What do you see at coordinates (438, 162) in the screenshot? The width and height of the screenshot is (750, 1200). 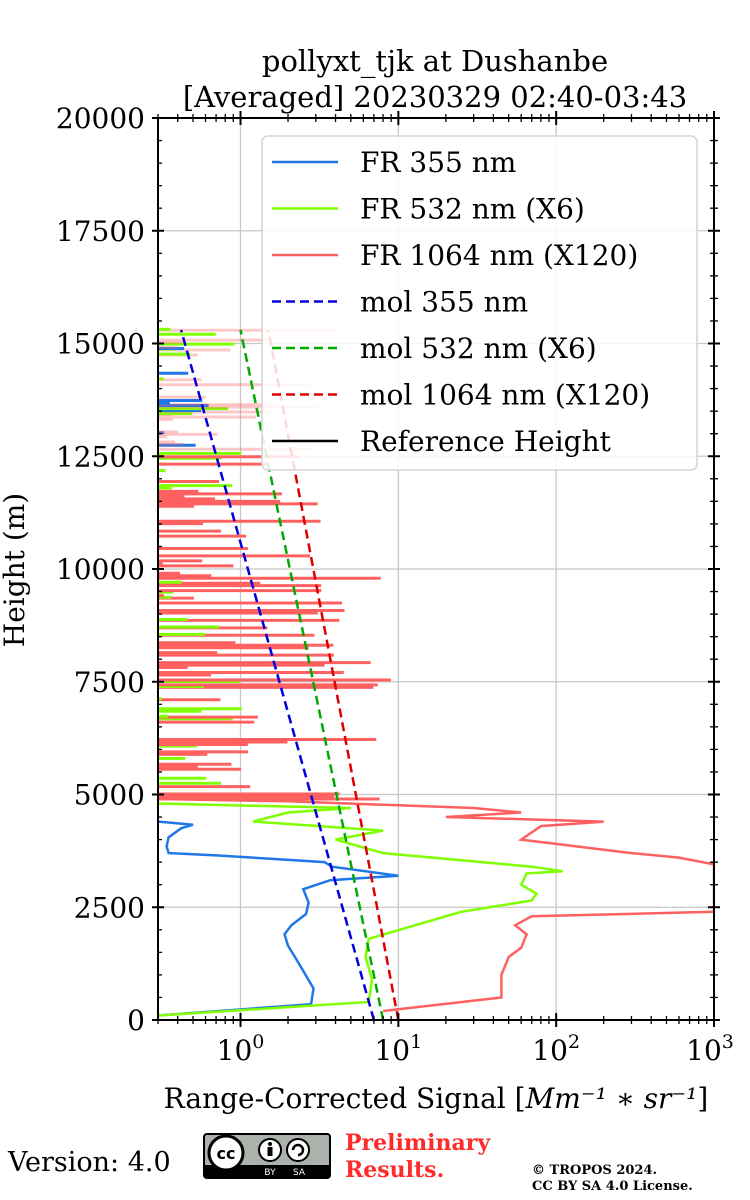 I see `legend-label: FR 355 nm` at bounding box center [438, 162].